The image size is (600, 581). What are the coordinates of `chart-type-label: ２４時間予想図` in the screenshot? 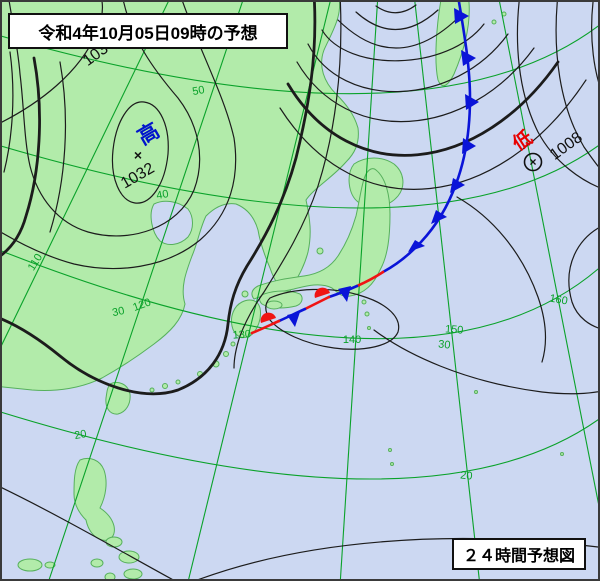 It's located at (518, 556).